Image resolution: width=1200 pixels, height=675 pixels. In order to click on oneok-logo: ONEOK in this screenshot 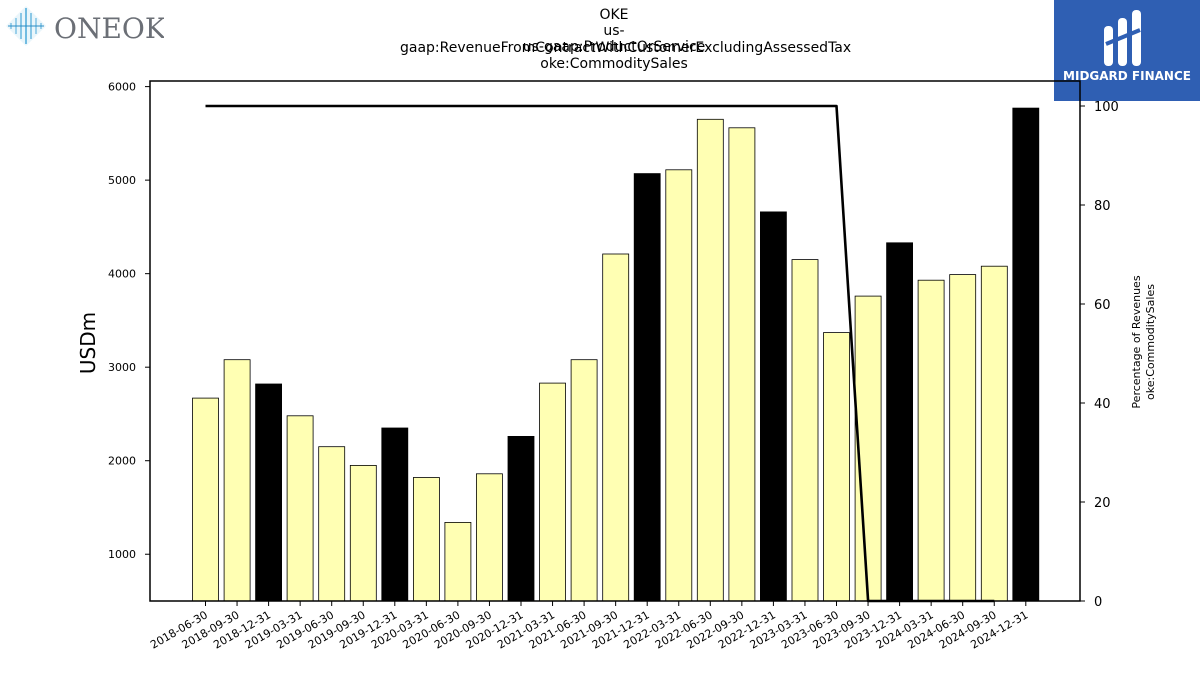, I will do `click(85, 27)`.